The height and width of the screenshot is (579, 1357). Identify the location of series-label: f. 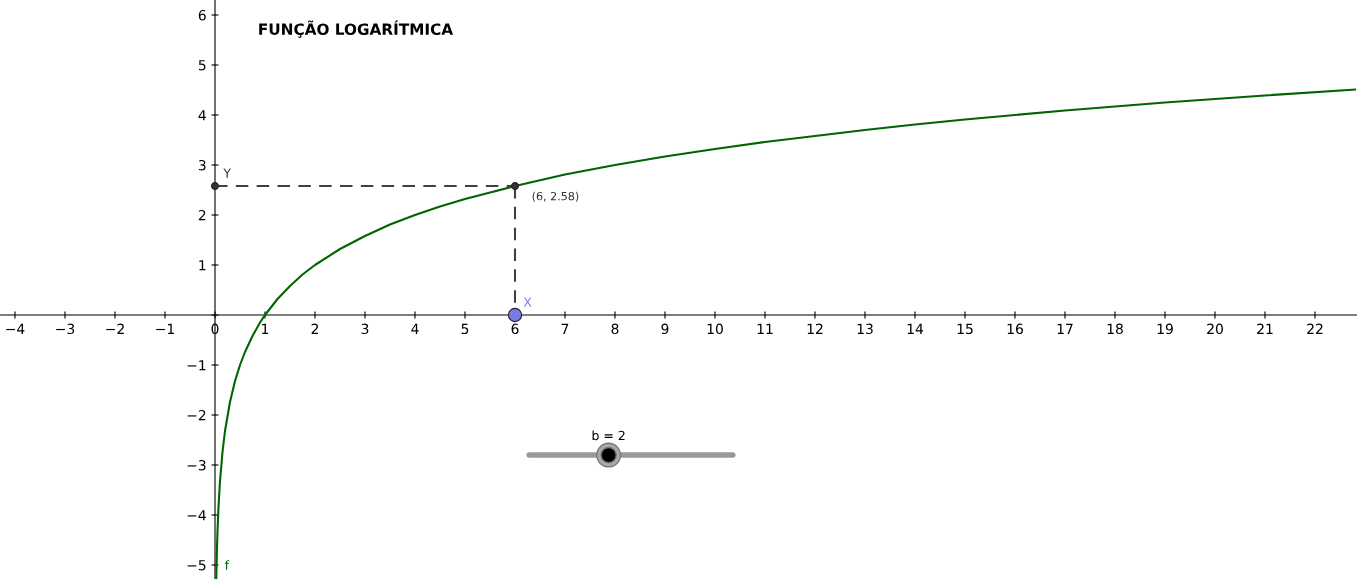
(227, 565).